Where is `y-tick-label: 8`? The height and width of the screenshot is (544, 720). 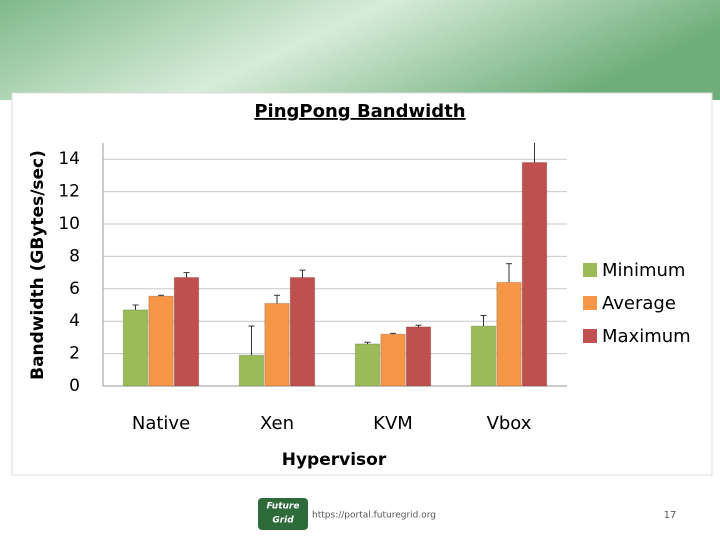
y-tick-label: 8 is located at coordinates (74, 256).